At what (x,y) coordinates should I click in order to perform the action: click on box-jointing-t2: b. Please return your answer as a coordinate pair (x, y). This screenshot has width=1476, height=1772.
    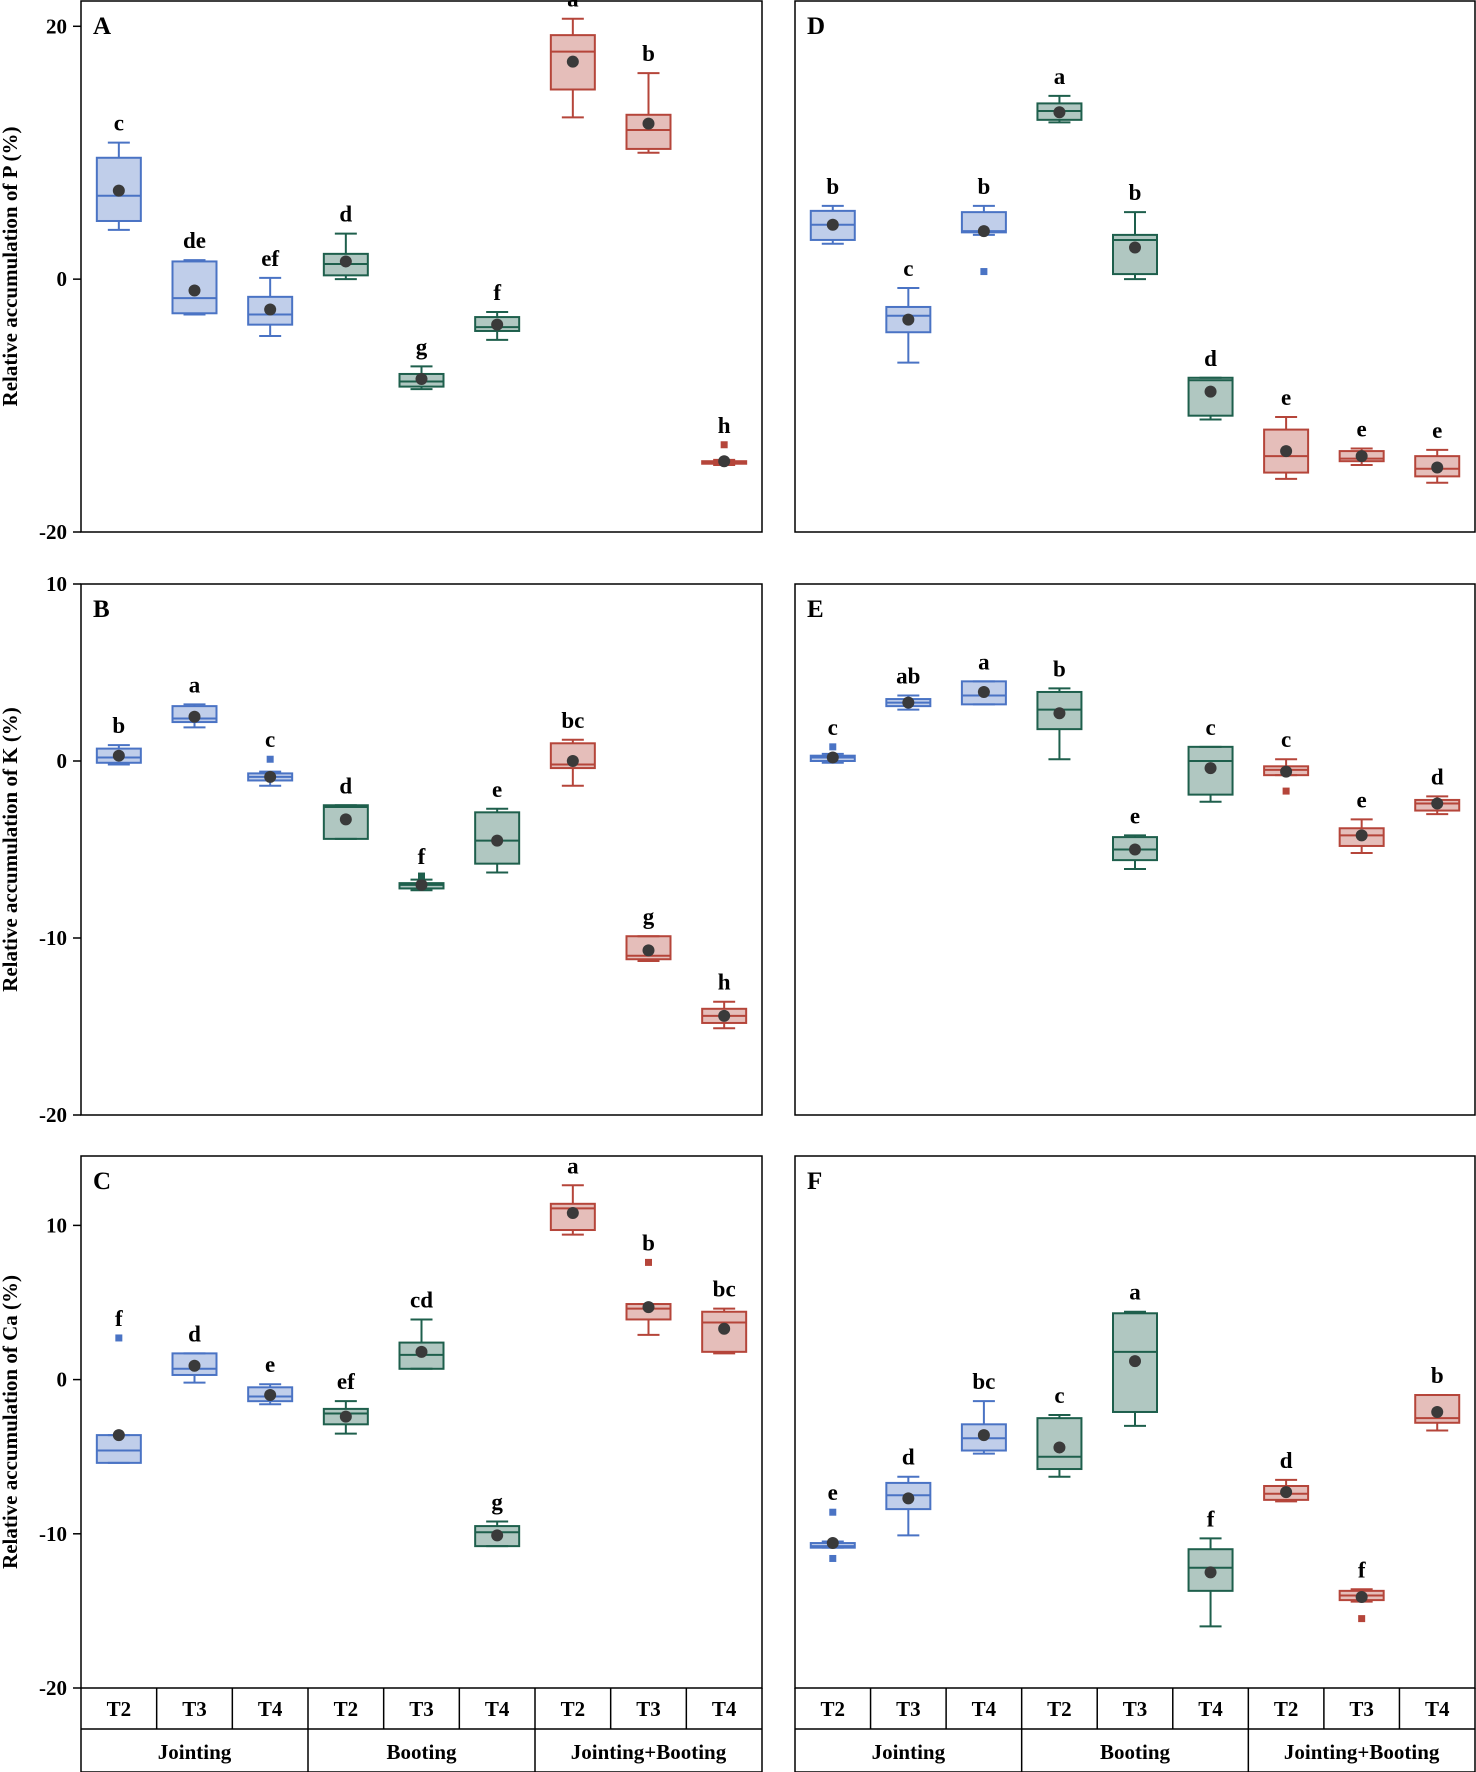
    Looking at the image, I should click on (832, 209).